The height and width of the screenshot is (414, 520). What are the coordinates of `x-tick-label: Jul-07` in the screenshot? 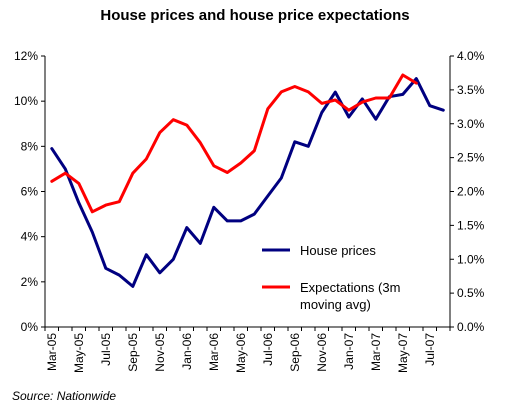 It's located at (430, 349).